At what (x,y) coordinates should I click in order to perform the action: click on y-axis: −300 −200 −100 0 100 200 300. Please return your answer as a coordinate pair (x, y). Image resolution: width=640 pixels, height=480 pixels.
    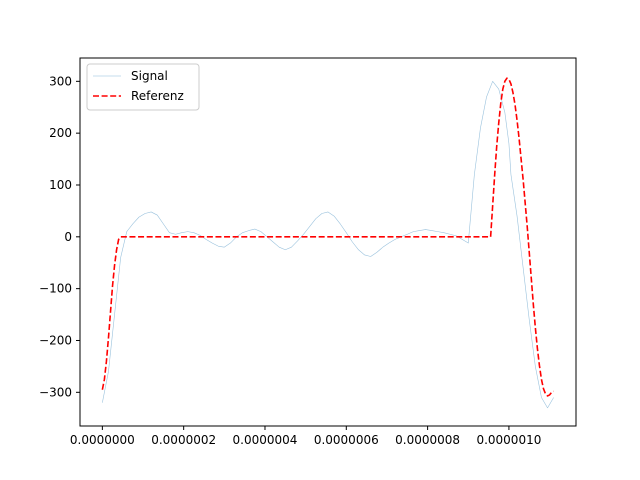
    Looking at the image, I should click on (59, 236).